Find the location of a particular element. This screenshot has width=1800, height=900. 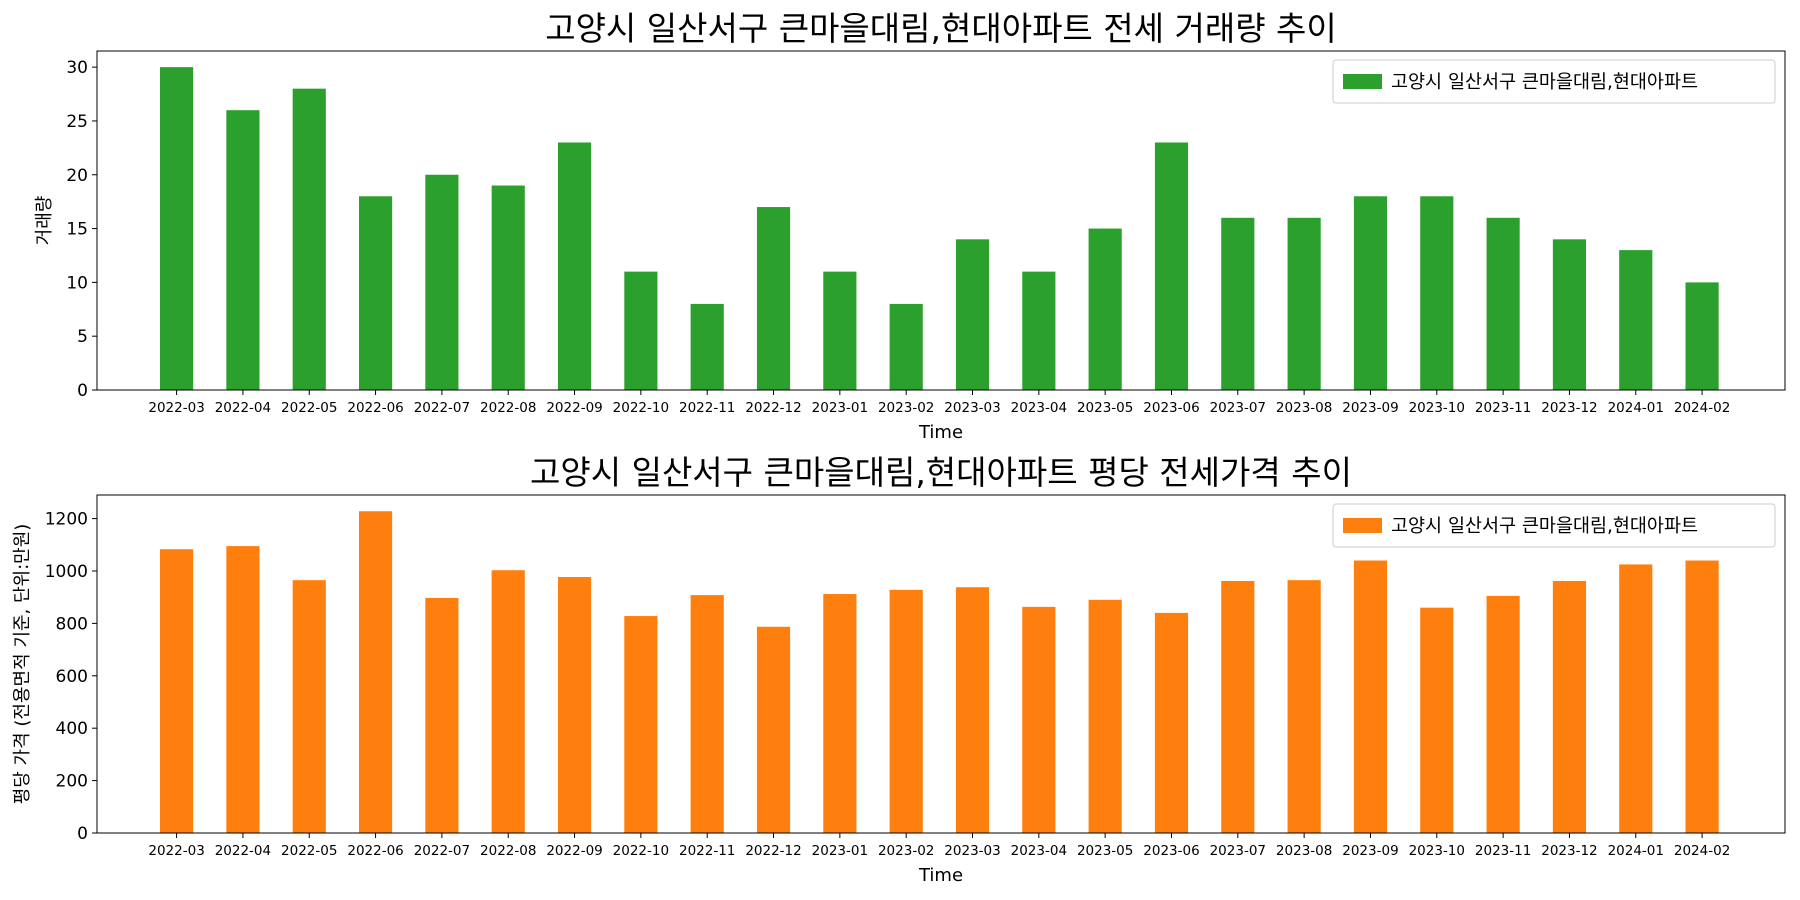

y-axis-label: 거래량 is located at coordinates (44, 221).